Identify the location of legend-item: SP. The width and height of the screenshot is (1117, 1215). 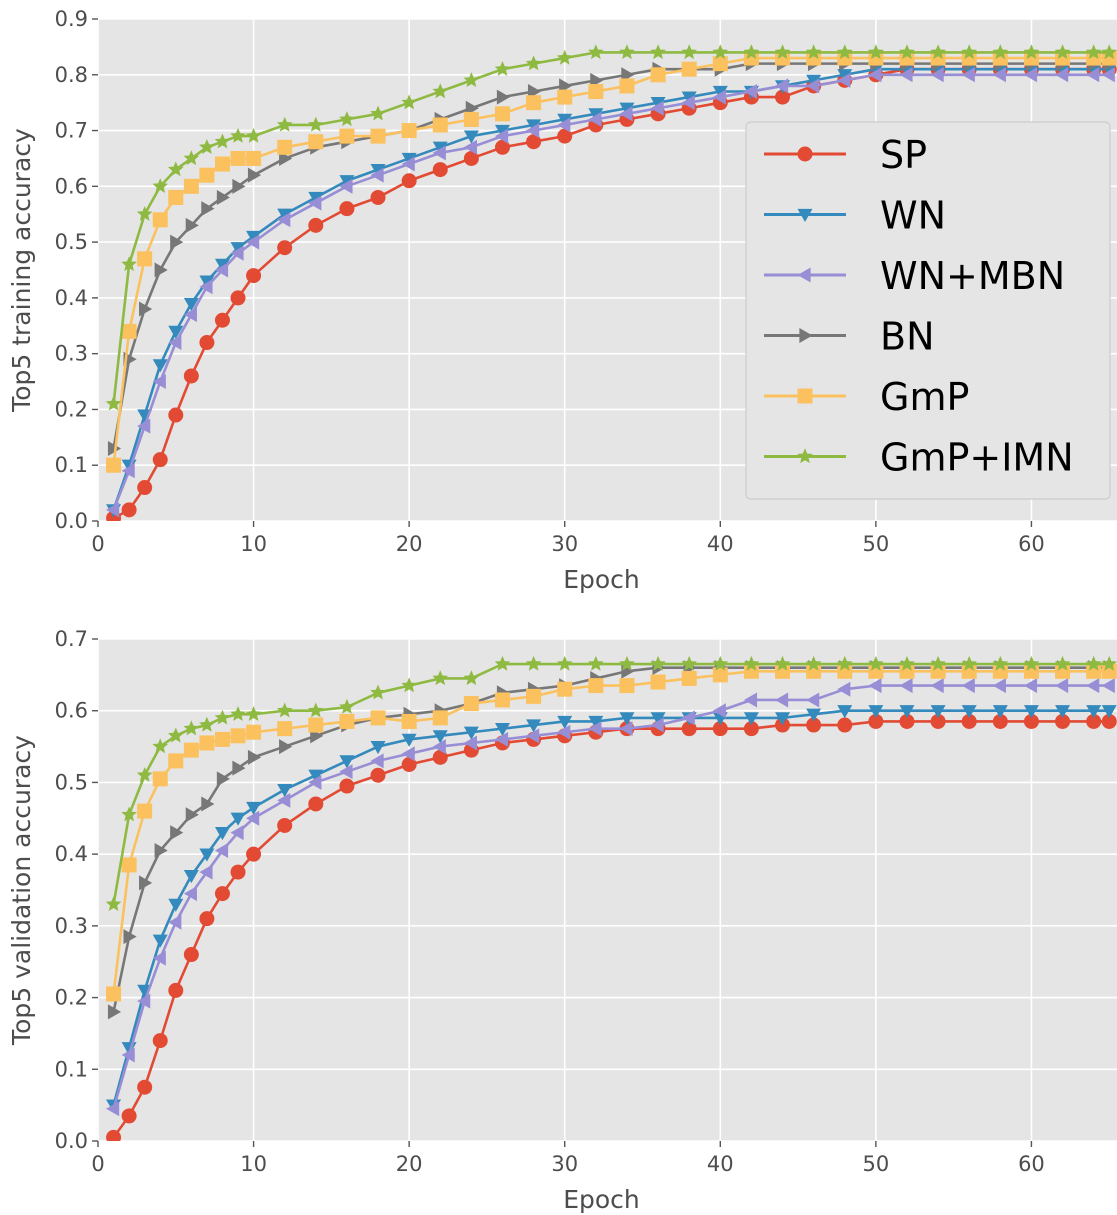
(845, 155).